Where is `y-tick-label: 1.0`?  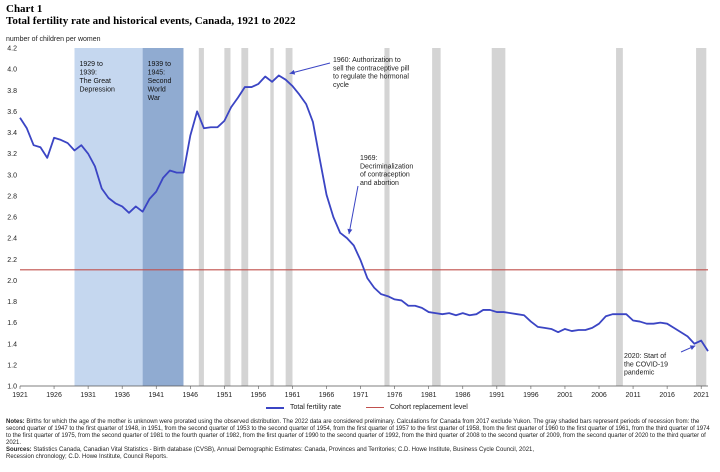
y-tick-label: 1.0 is located at coordinates (12, 387).